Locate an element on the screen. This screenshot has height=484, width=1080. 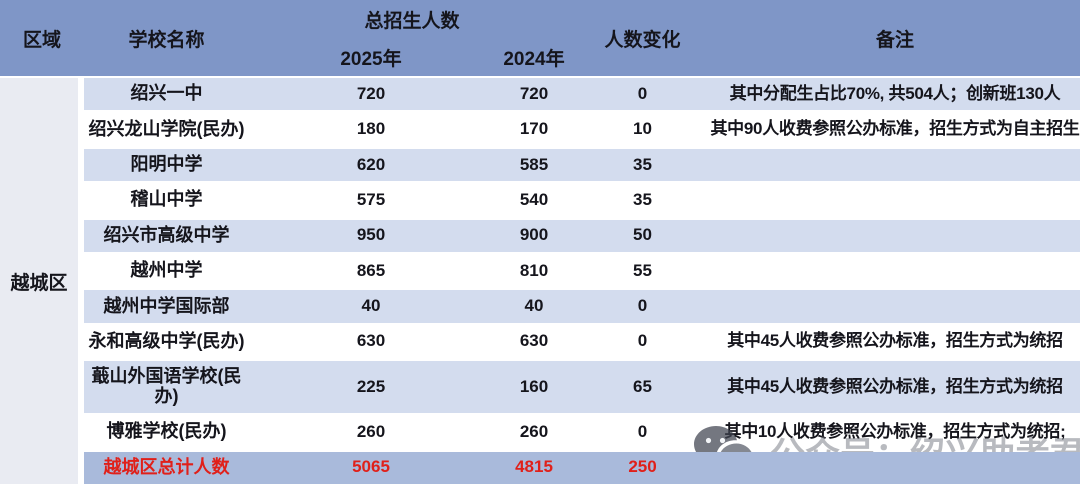
enrollment-2024-cell: 720 is located at coordinates (534, 93).